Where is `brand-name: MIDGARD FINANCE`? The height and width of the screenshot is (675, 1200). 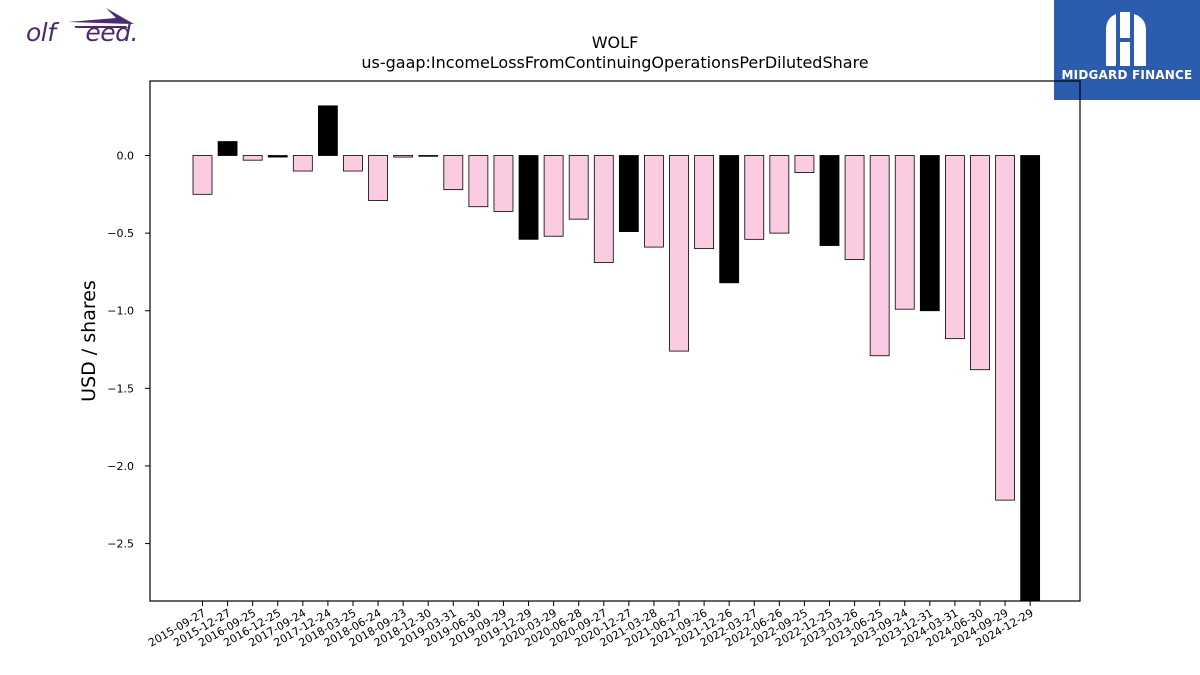
brand-name: MIDGARD FINANCE is located at coordinates (1127, 75).